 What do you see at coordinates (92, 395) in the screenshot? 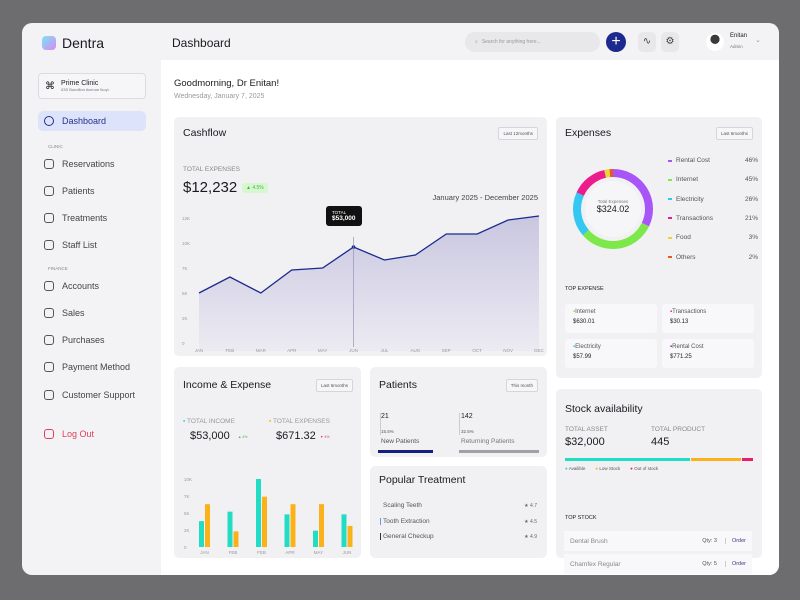
I see `sidebar-item-customer-support: Customer Support` at bounding box center [92, 395].